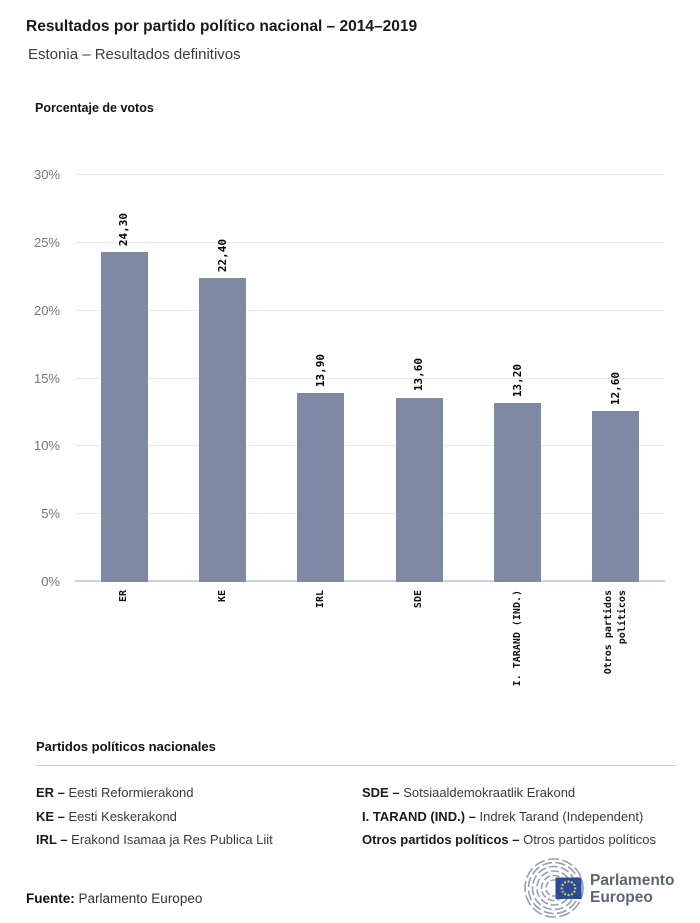  What do you see at coordinates (517, 380) in the screenshot?
I see `bar-value-label: 13,20` at bounding box center [517, 380].